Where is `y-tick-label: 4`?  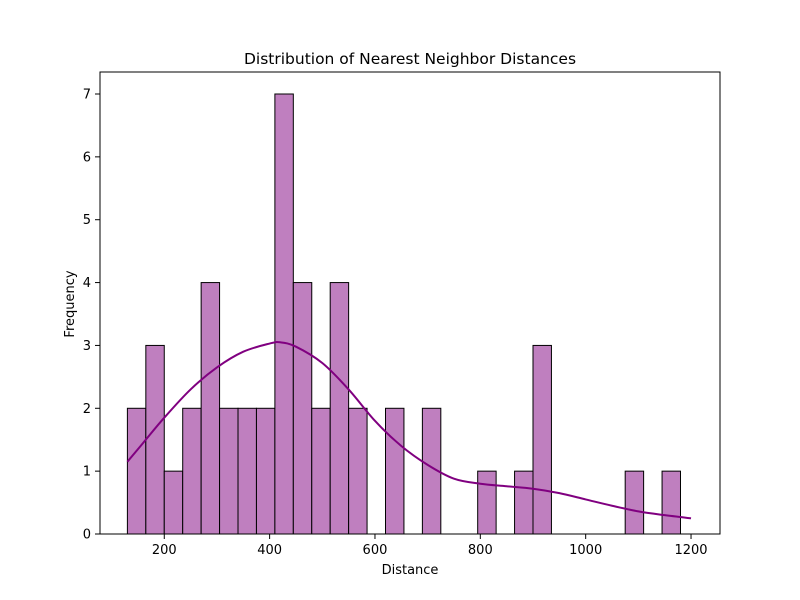 y-tick-label: 4 is located at coordinates (87, 283).